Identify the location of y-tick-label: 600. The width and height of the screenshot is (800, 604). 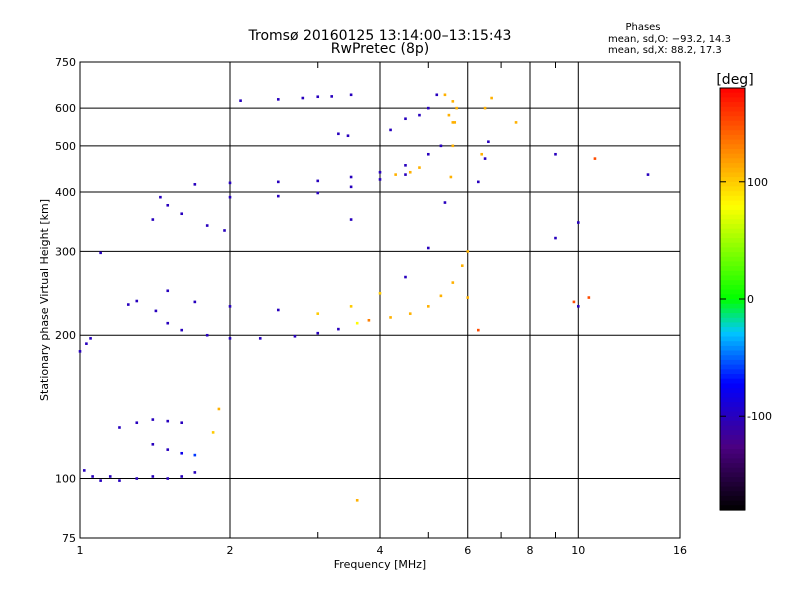
(65, 108).